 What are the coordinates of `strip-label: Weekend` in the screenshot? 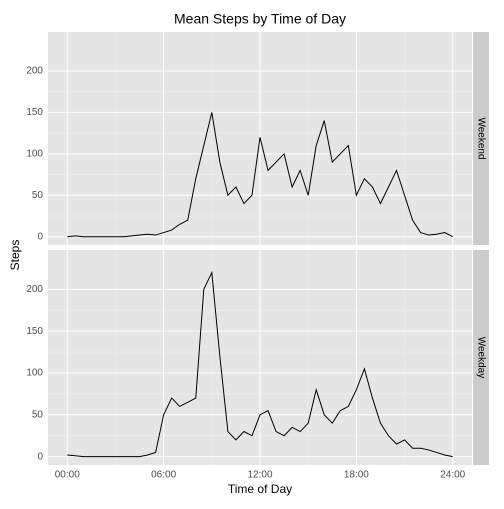 It's located at (480, 138).